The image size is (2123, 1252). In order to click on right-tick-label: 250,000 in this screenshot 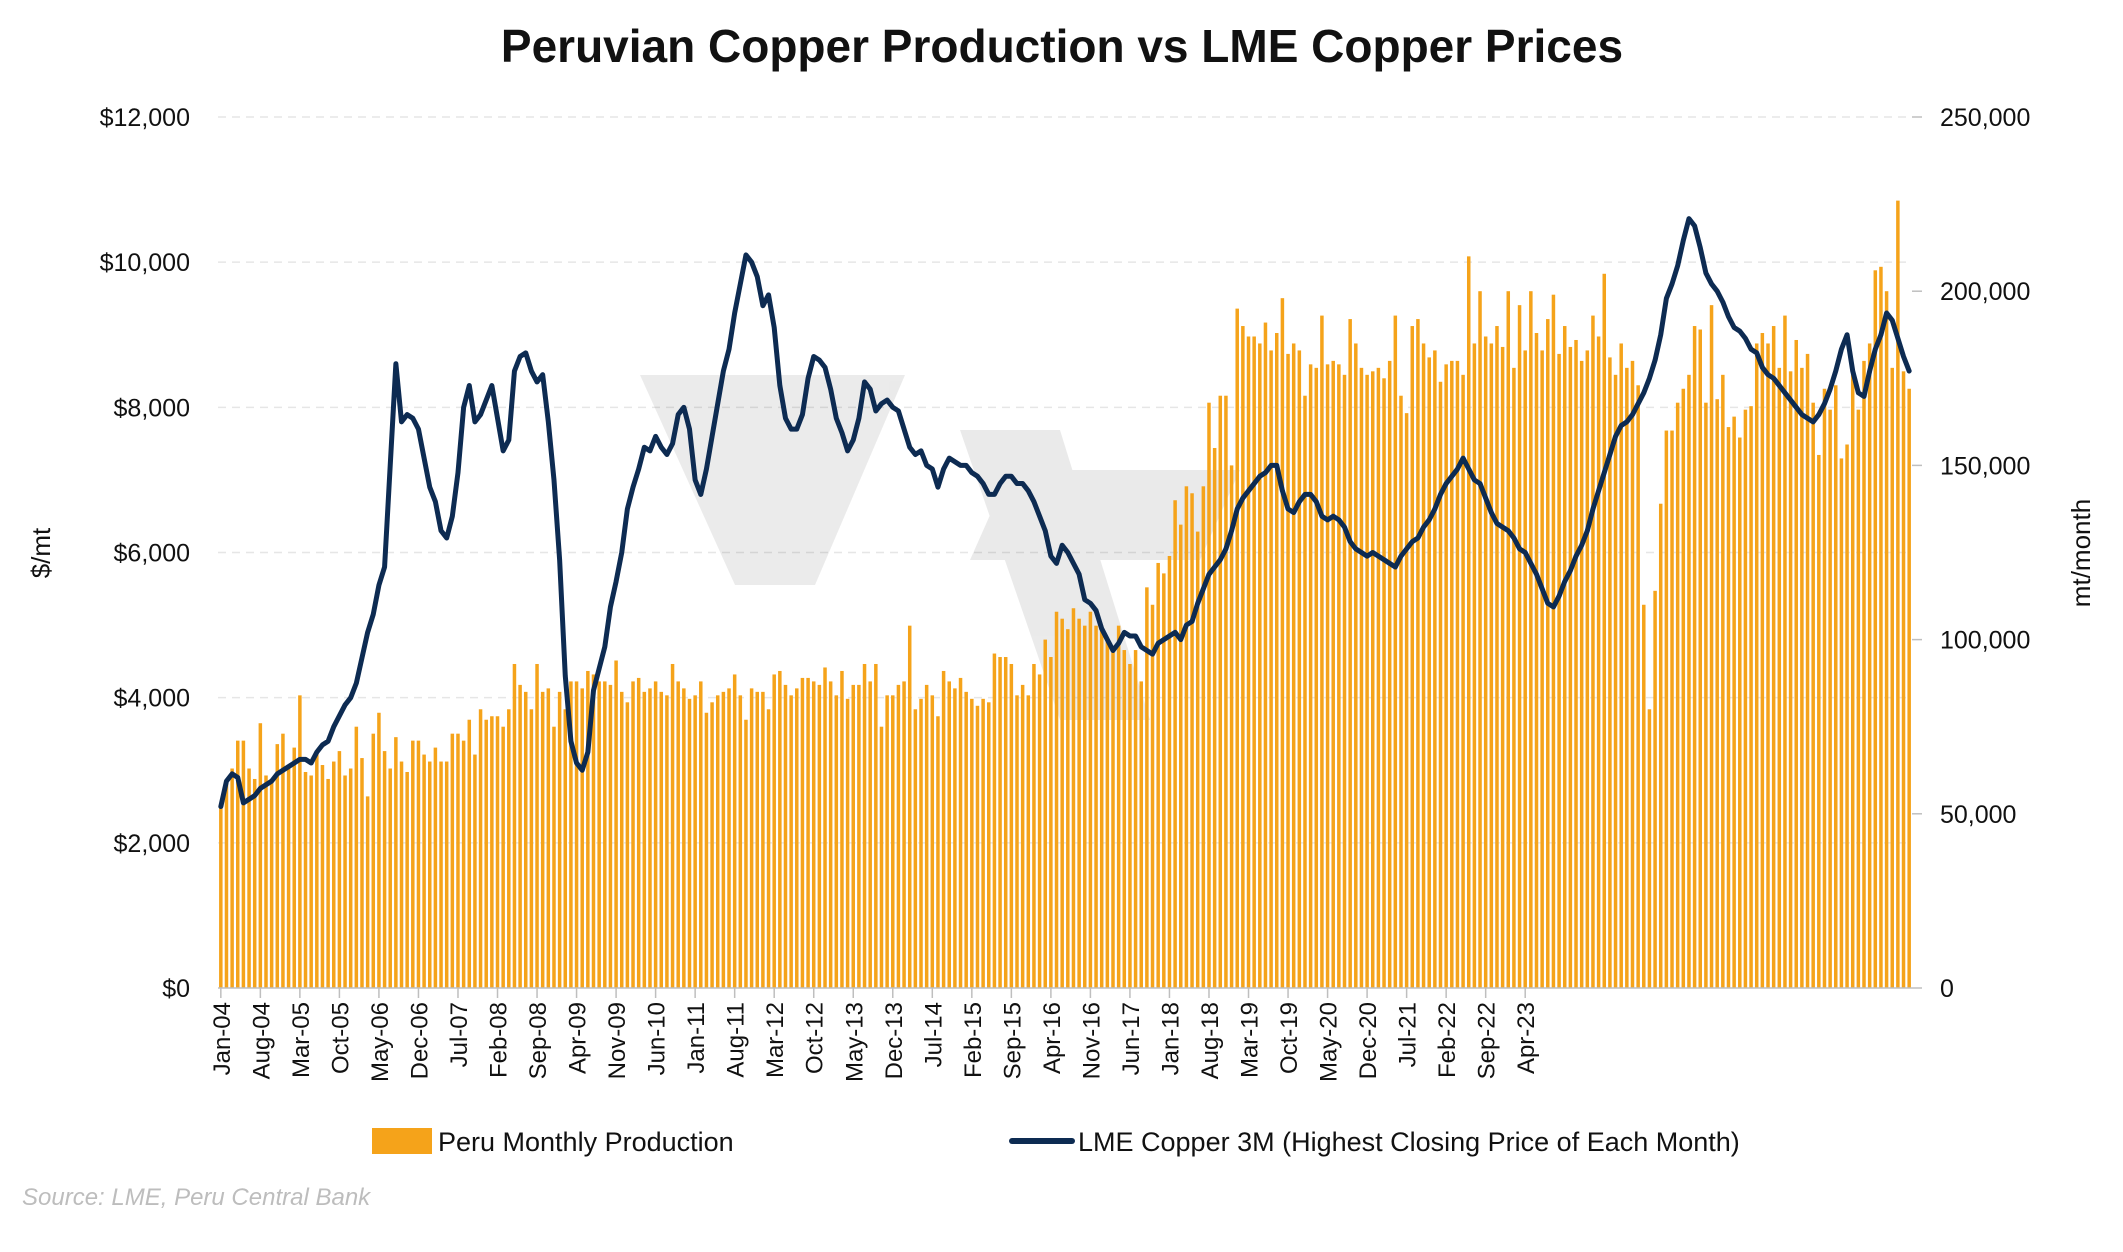, I will do `click(1985, 118)`.